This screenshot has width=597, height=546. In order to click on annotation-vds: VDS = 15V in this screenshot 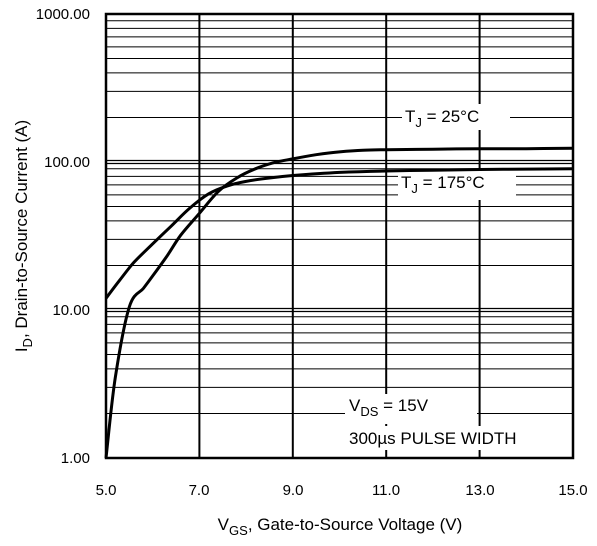, I will do `click(389, 407)`.